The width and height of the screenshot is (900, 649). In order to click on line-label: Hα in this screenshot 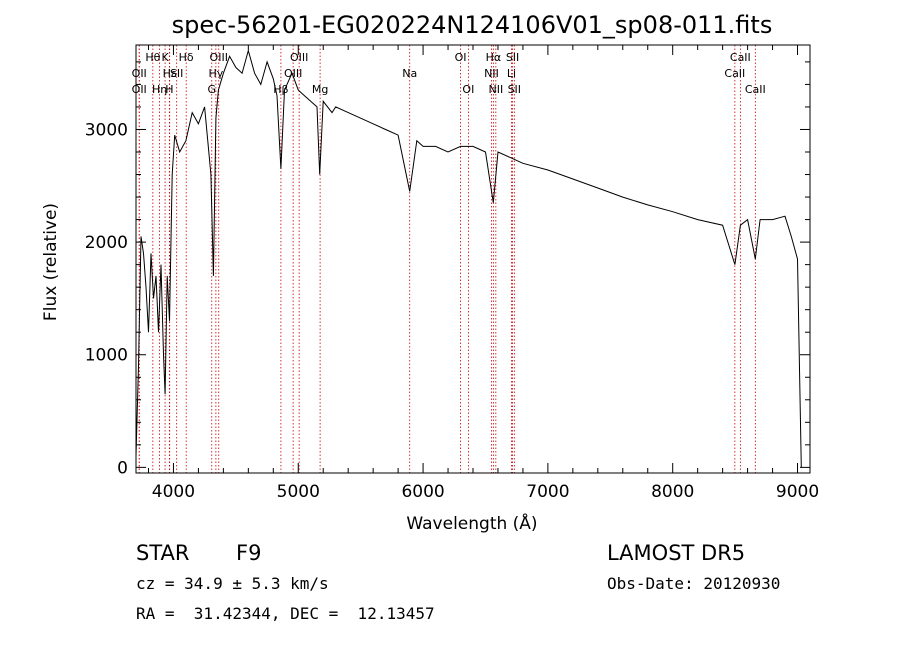, I will do `click(494, 57)`.